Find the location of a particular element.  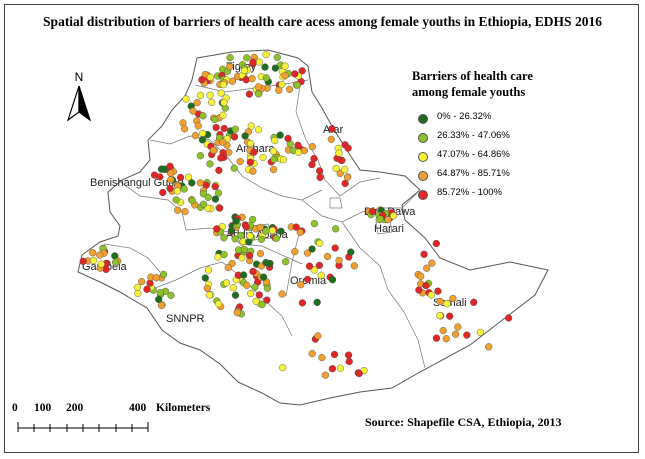

legend-item-class3: 47.07% - 64.86% is located at coordinates (515, 157).